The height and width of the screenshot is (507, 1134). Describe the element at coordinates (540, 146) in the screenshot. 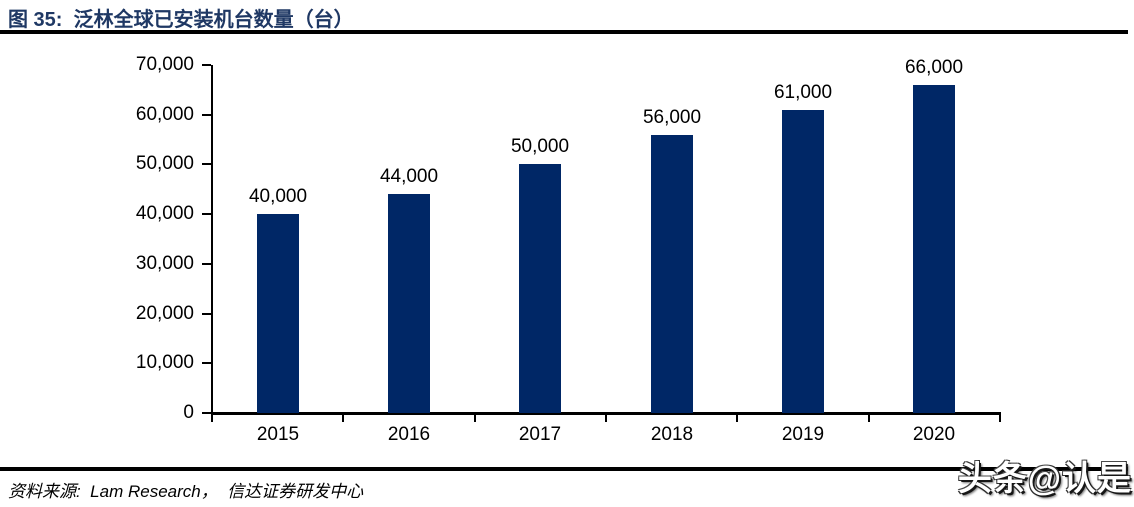

I see `bar-value-label: 50,000` at that location.